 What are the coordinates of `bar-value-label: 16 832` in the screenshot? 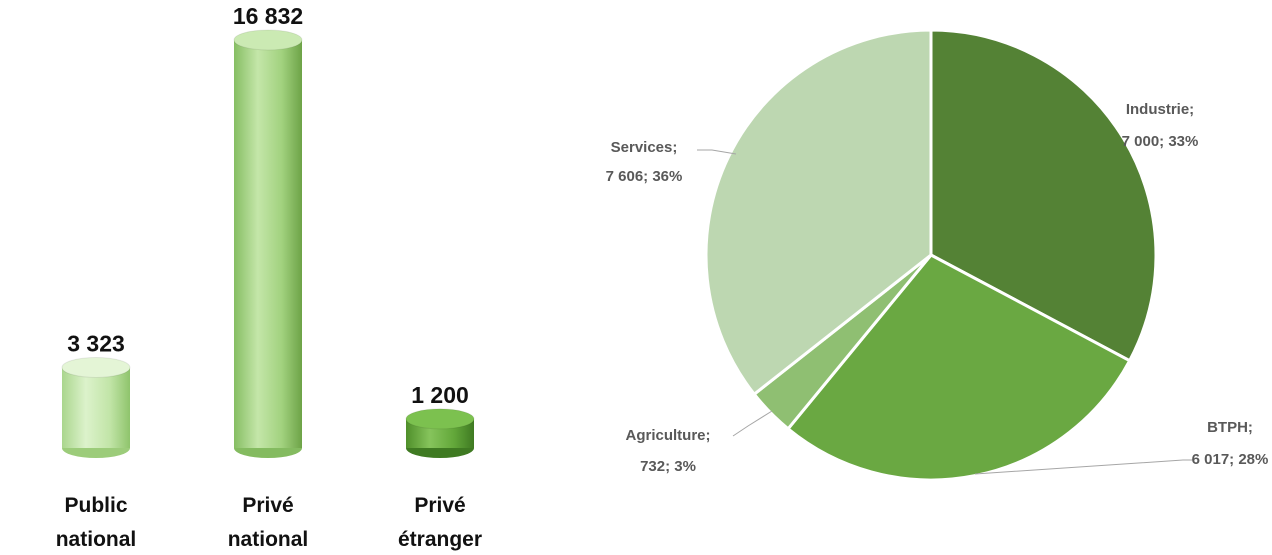 It's located at (268, 16).